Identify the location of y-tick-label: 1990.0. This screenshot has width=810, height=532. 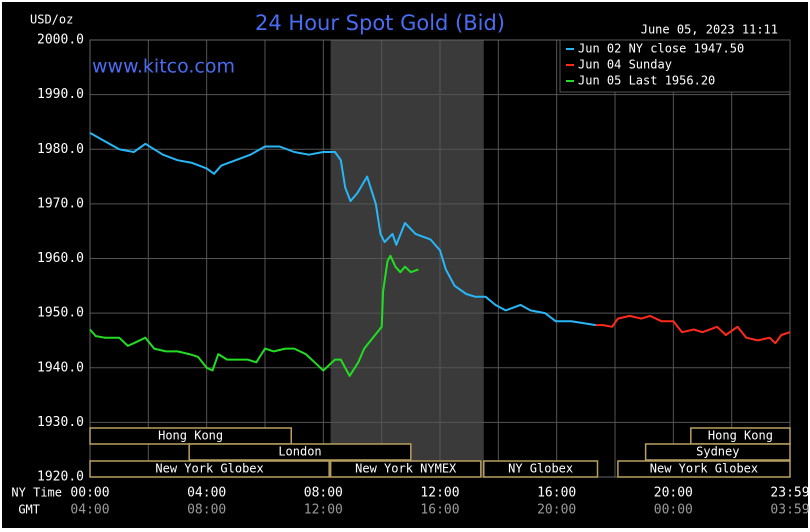
(60, 94).